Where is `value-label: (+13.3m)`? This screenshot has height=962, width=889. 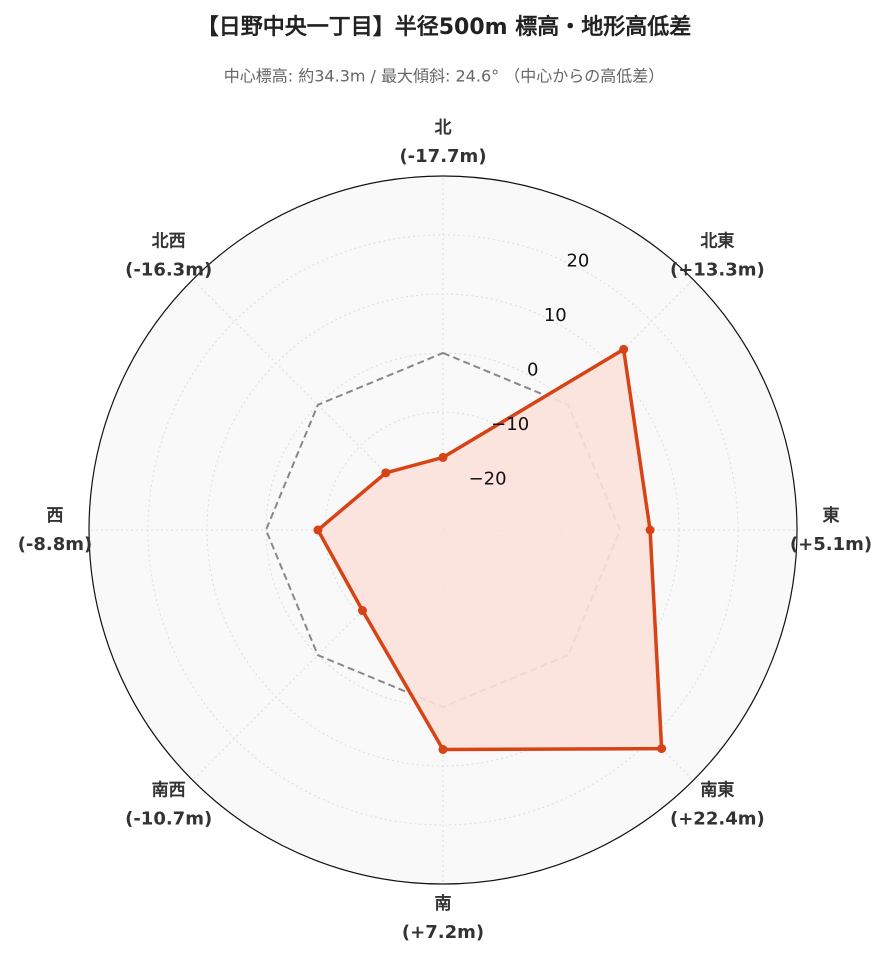 value-label: (+13.3m) is located at coordinates (717, 270).